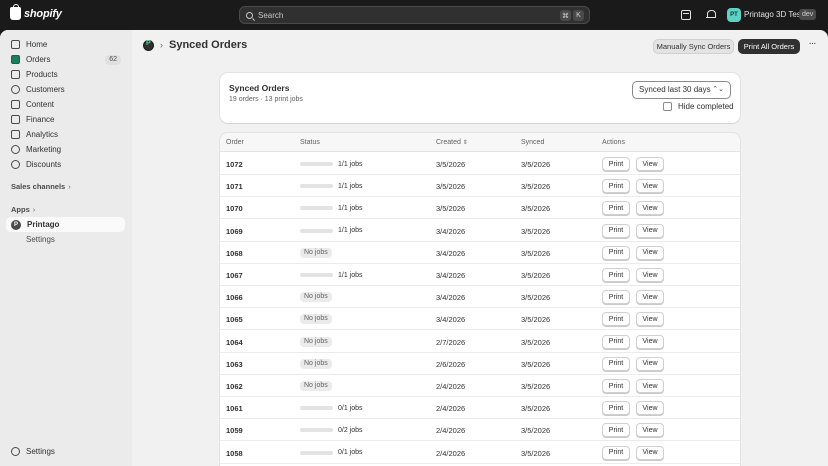 This screenshot has width=828, height=466. Describe the element at coordinates (234, 209) in the screenshot. I see `order-number: 1070` at that location.